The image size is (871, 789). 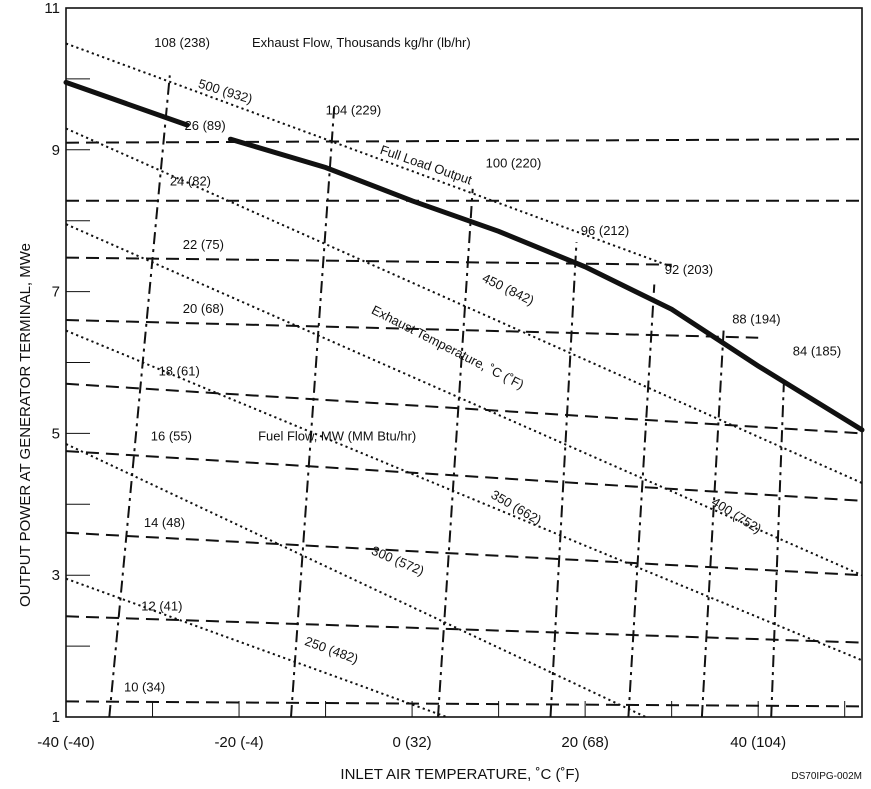 I want to click on figure-code-label: DS70IPG-002M, so click(x=826, y=776).